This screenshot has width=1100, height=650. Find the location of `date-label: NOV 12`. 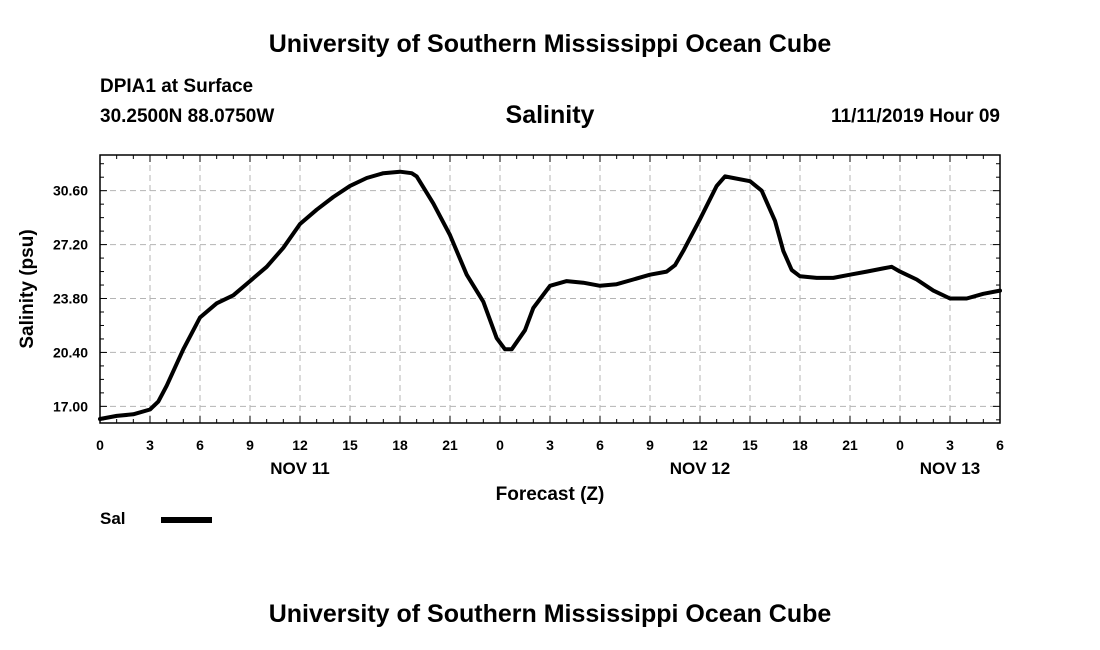

date-label: NOV 12 is located at coordinates (700, 468).